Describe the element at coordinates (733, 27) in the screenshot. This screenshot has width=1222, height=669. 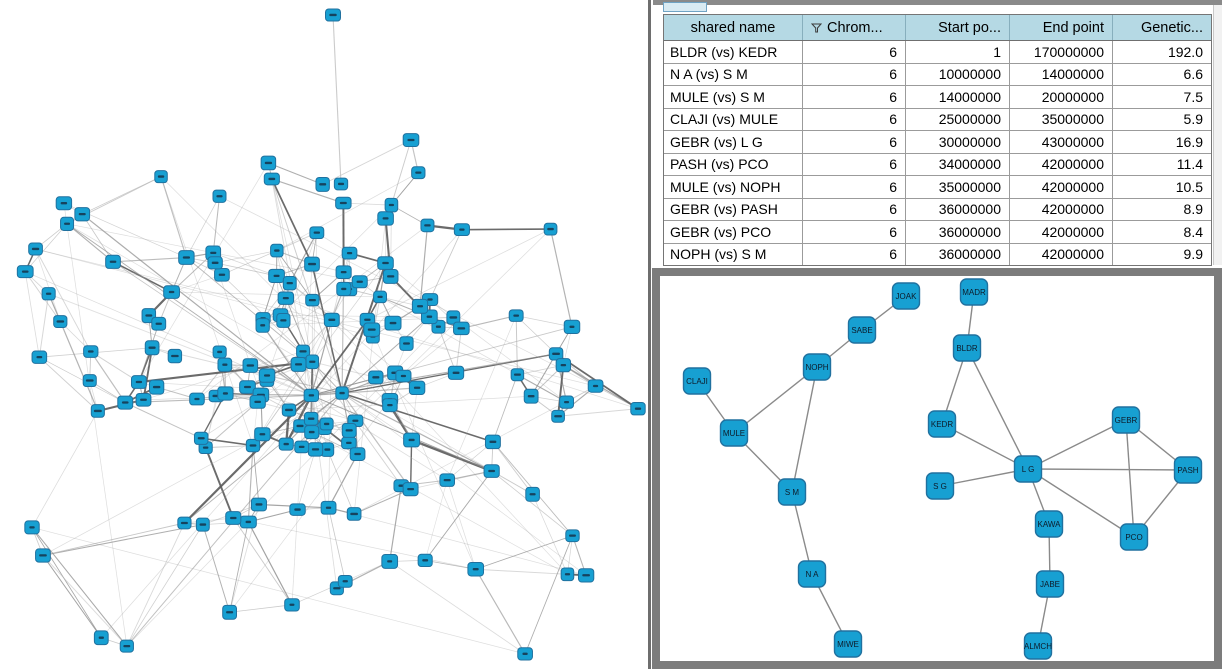
I see `column-header-shared-name: shared name` at that location.